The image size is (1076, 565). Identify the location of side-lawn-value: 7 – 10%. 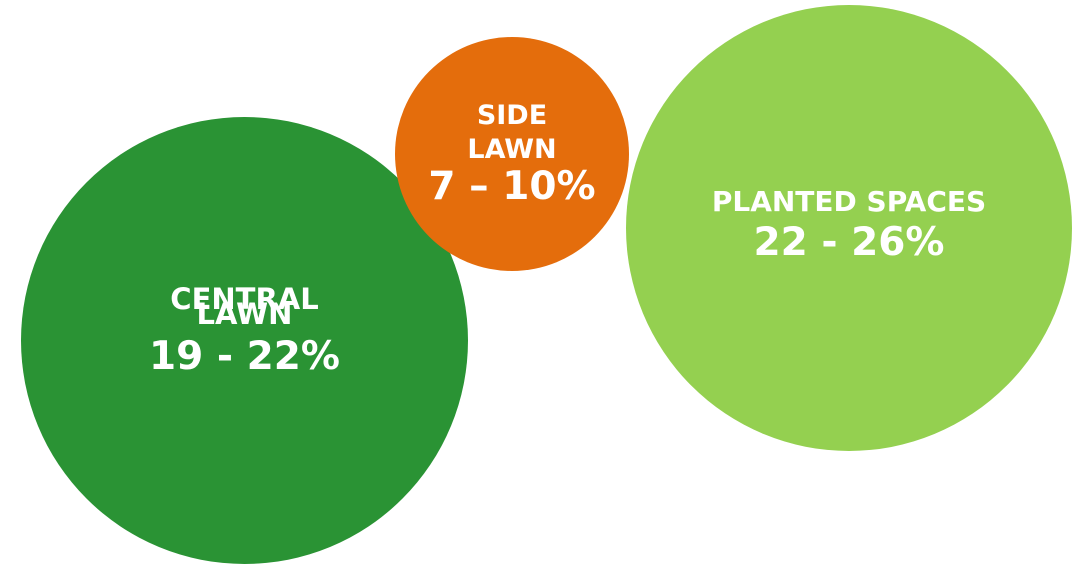
(512, 187).